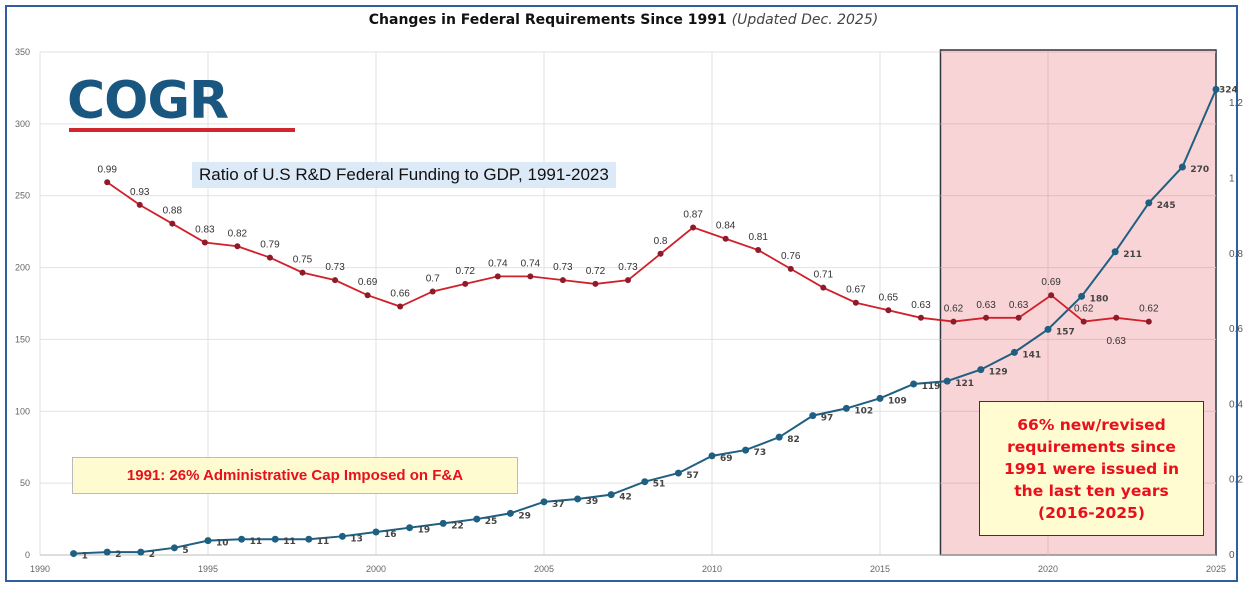 Image resolution: width=1247 pixels, height=589 pixels. I want to click on requirements-data-label: 29, so click(524, 516).